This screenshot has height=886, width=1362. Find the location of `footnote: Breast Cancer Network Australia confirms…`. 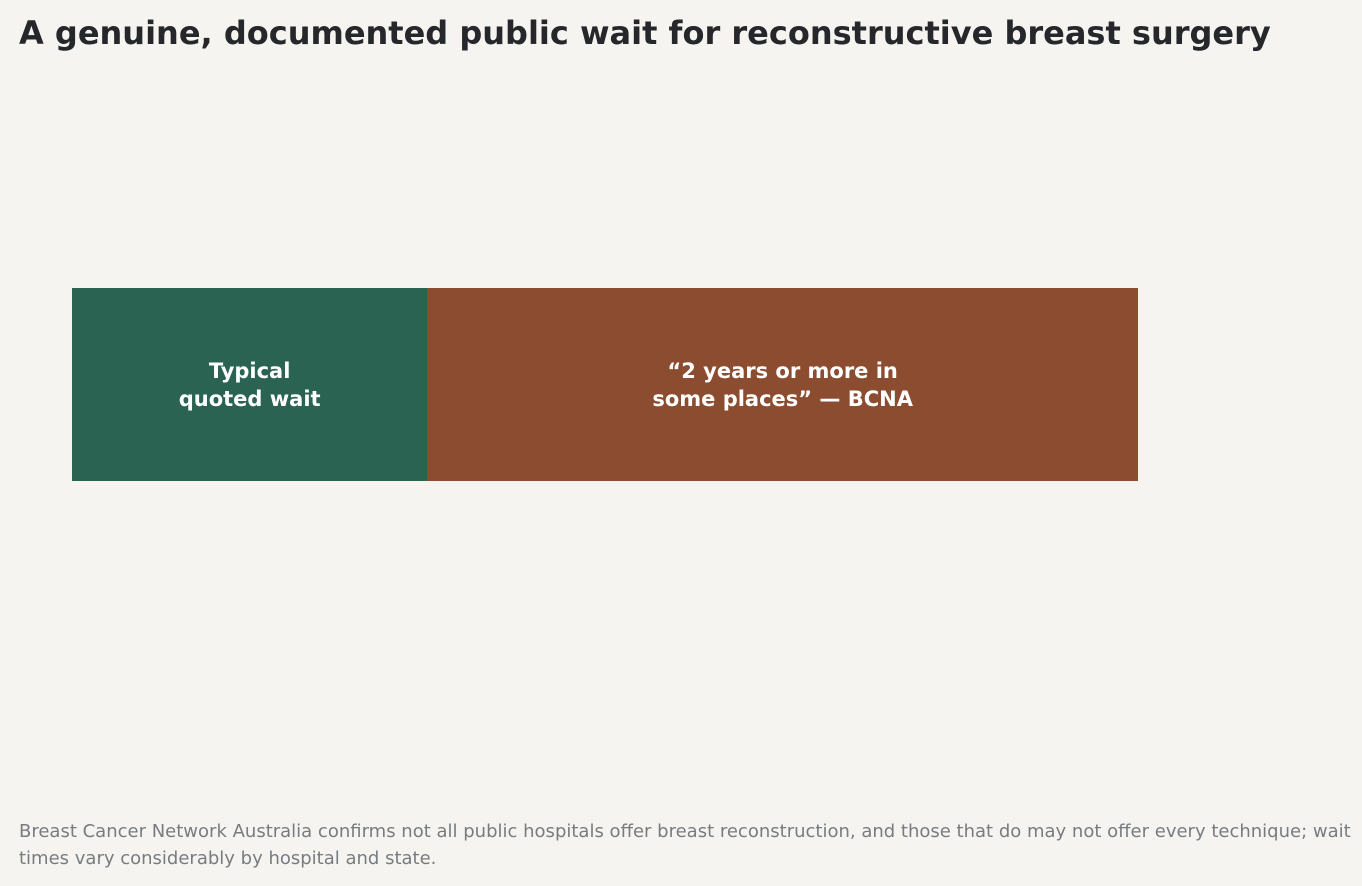

footnote: Breast Cancer Network Australia confirms… is located at coordinates (685, 845).